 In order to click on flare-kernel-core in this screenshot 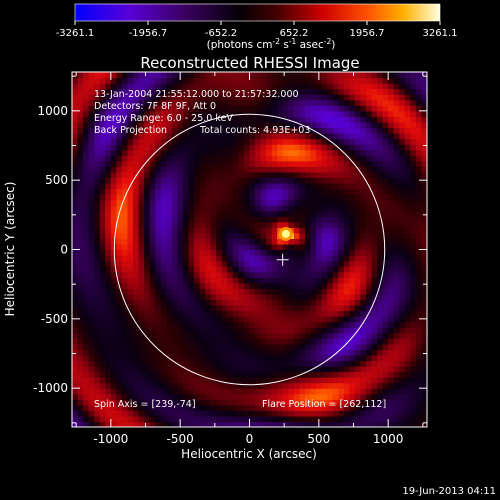, I will do `click(285, 233)`.